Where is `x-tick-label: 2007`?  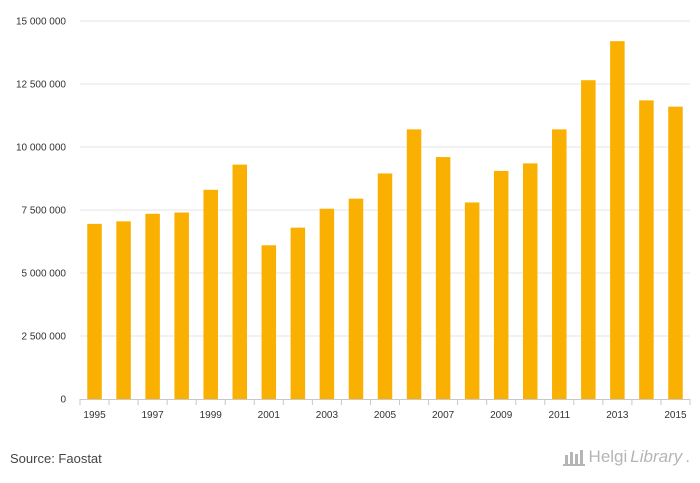
x-tick-label: 2007 is located at coordinates (443, 415).